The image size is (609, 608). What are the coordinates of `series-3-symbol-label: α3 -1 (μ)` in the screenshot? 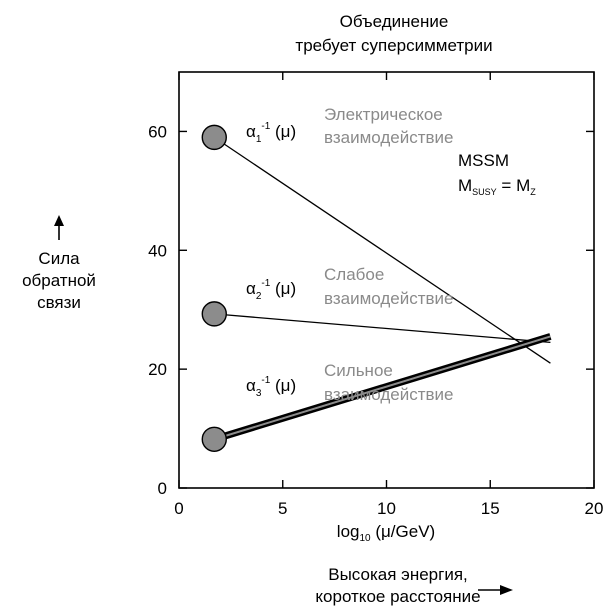 It's located at (271, 387).